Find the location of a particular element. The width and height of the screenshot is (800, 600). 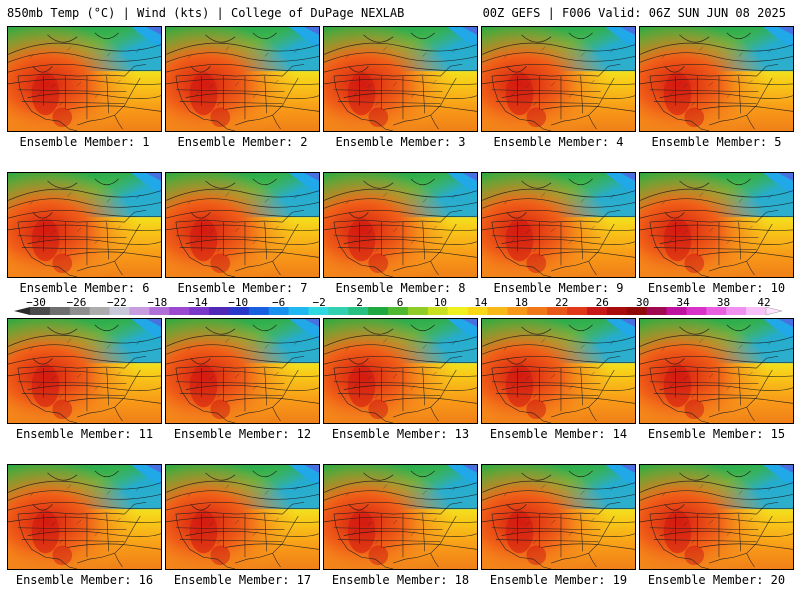

ensemble-member-panel: Ensemble Member: 17 is located at coordinates (242, 525).